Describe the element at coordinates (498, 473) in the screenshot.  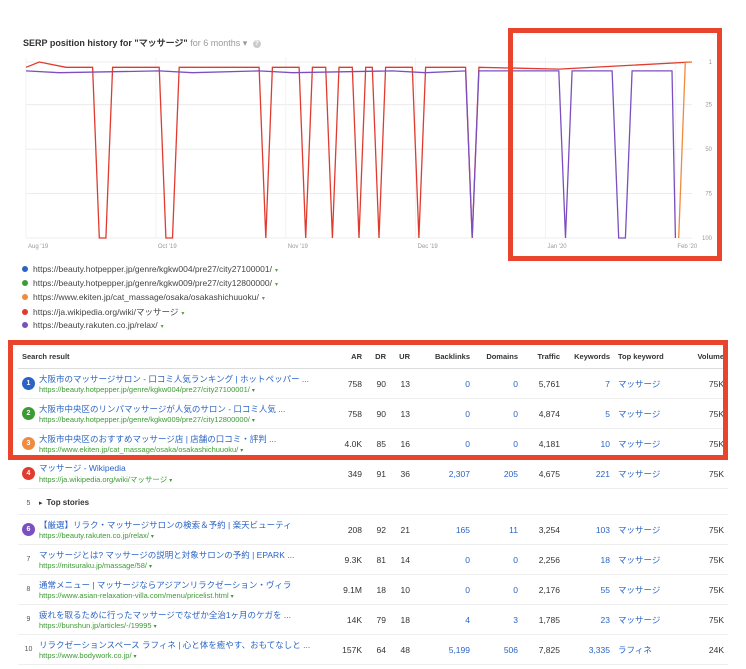
I see `domains-value: 205` at that location.